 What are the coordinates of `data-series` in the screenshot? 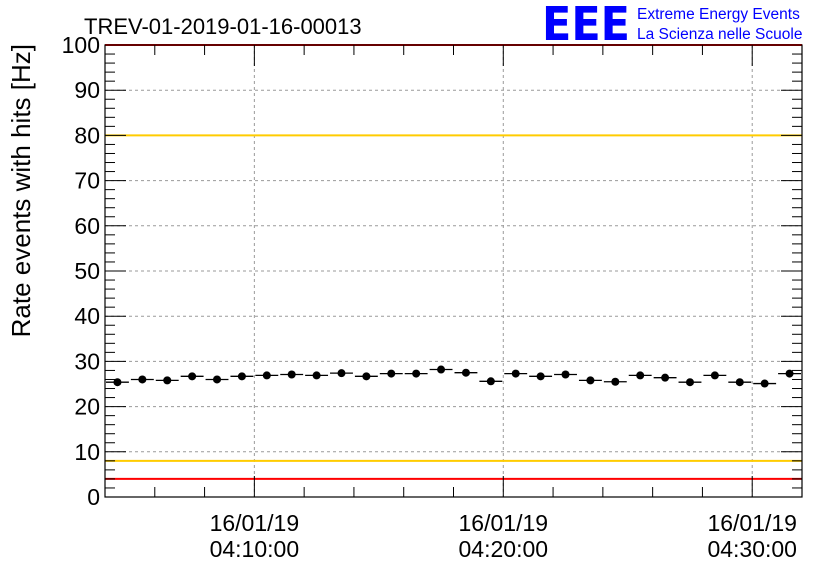 It's located at (453, 376).